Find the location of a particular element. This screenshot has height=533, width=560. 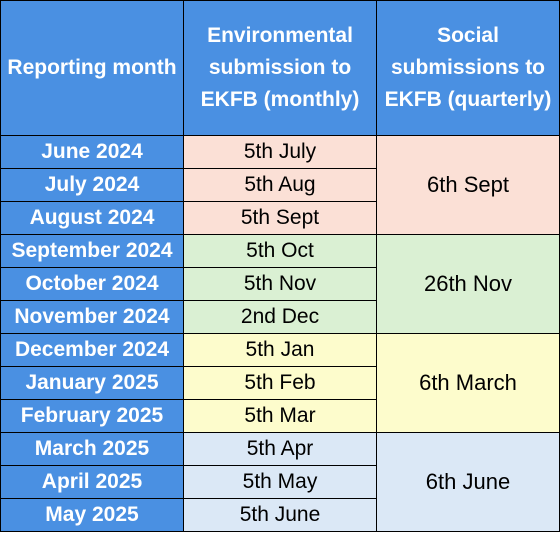

table-row: July 2024 5th Aug is located at coordinates (280, 185).